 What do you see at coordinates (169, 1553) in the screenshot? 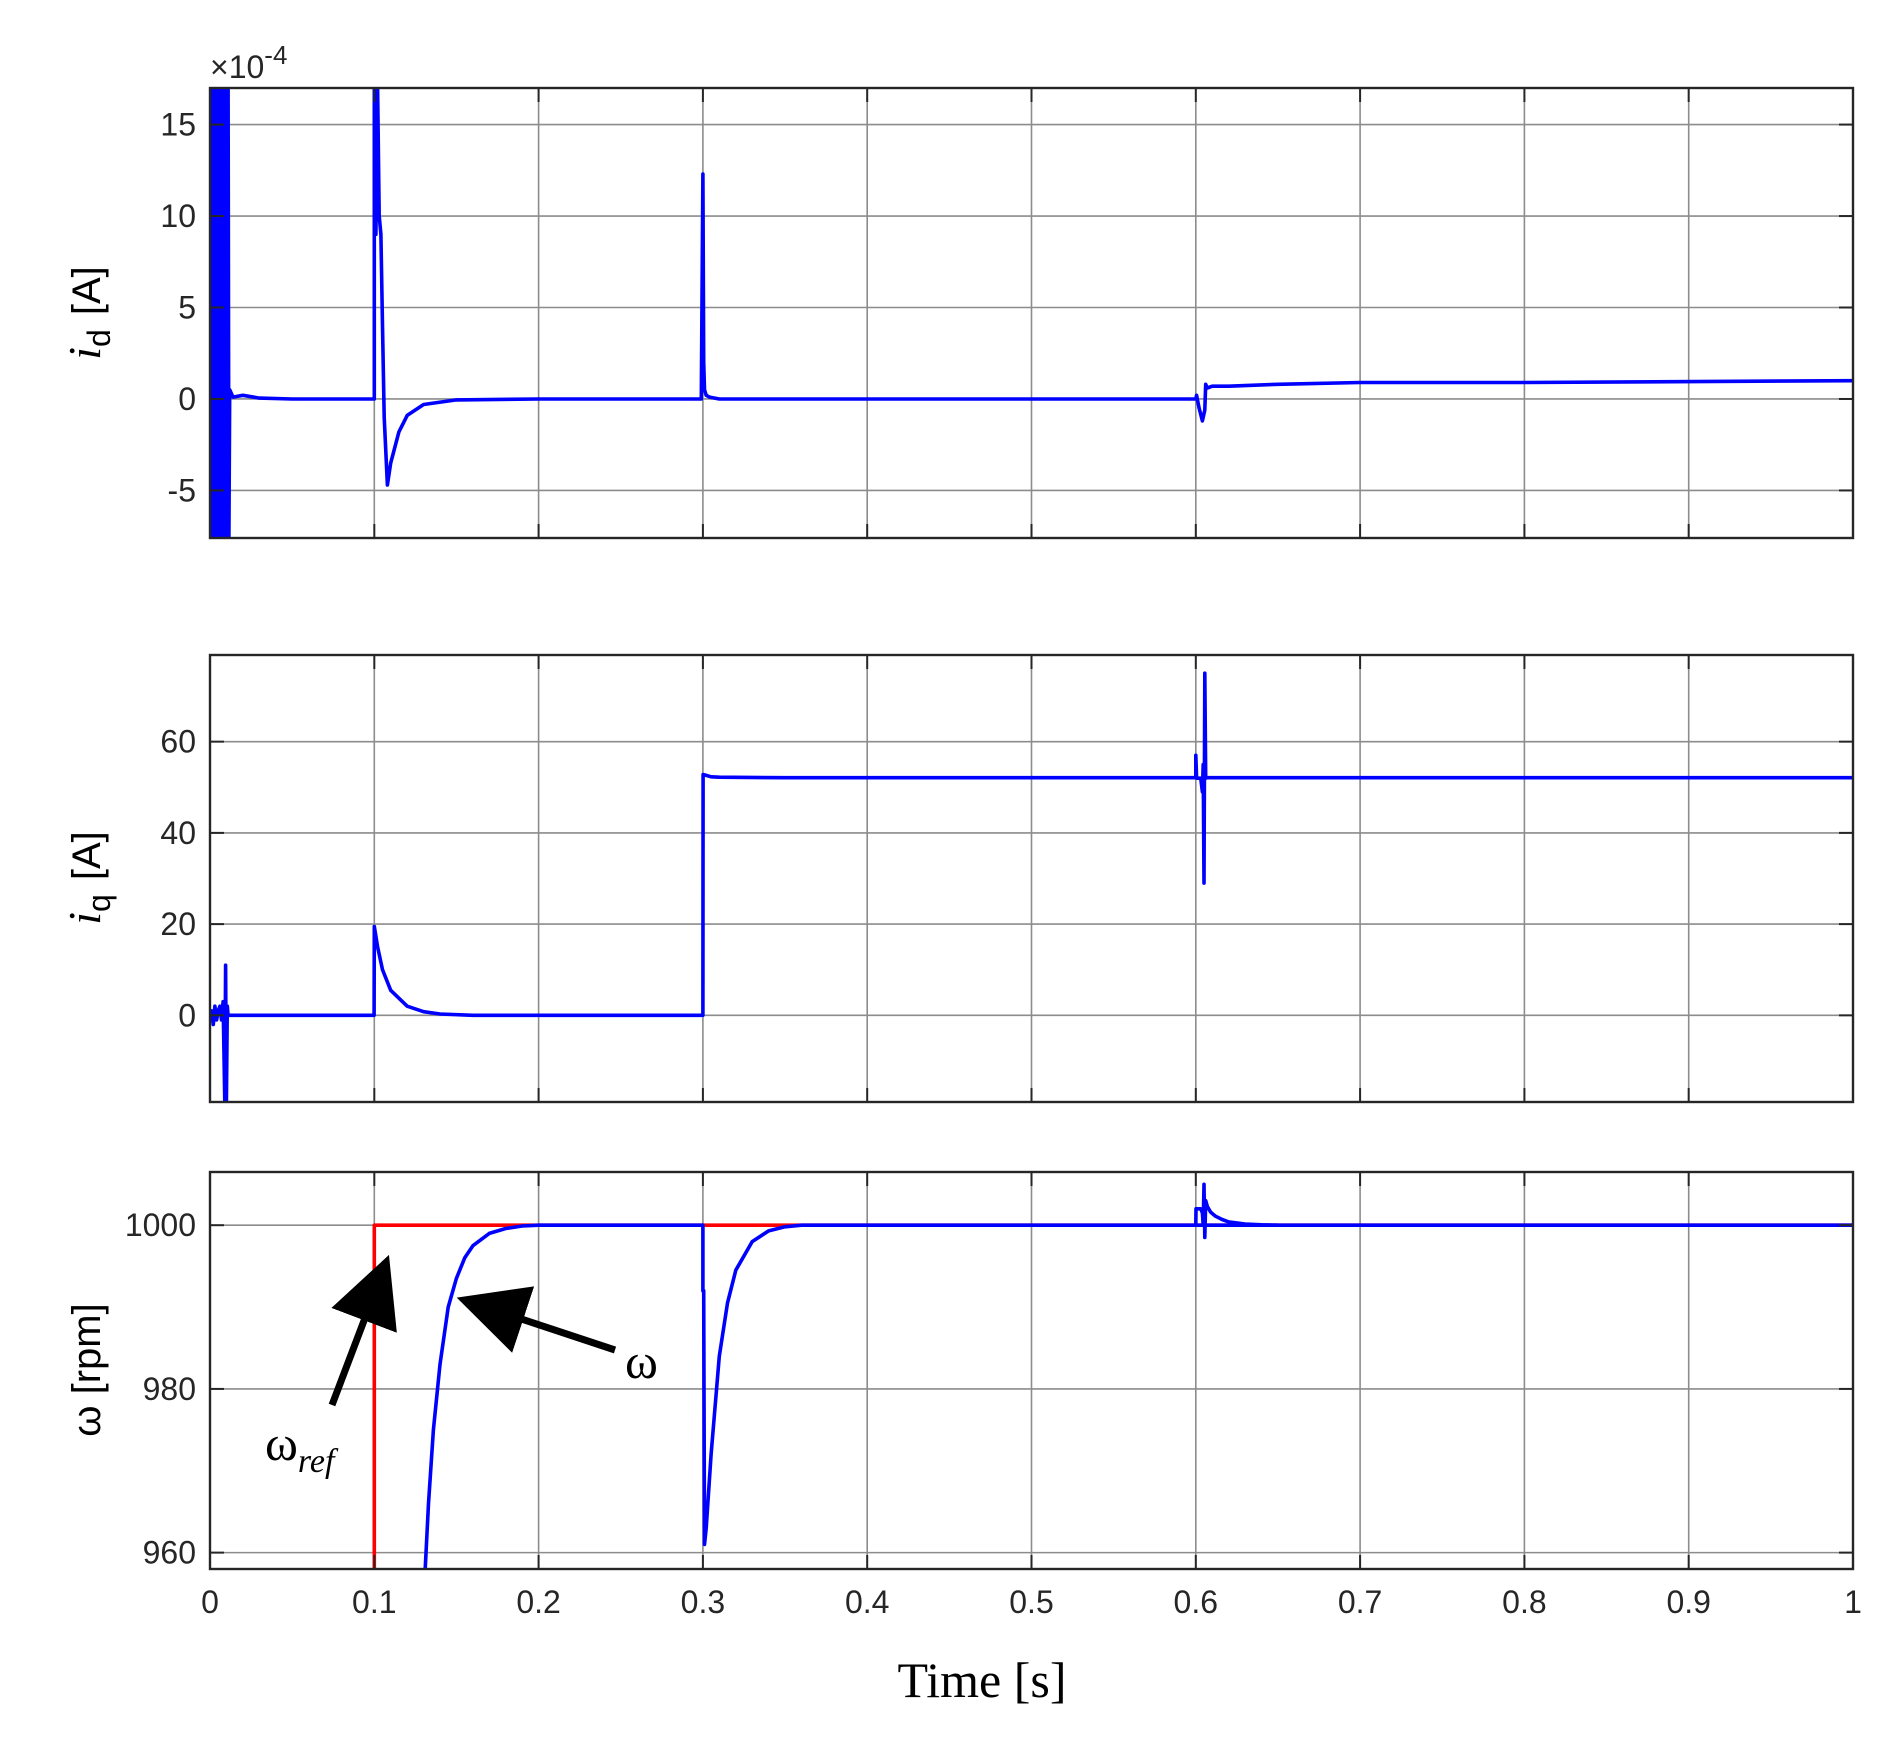
I see `ytick-label: 960` at bounding box center [169, 1553].